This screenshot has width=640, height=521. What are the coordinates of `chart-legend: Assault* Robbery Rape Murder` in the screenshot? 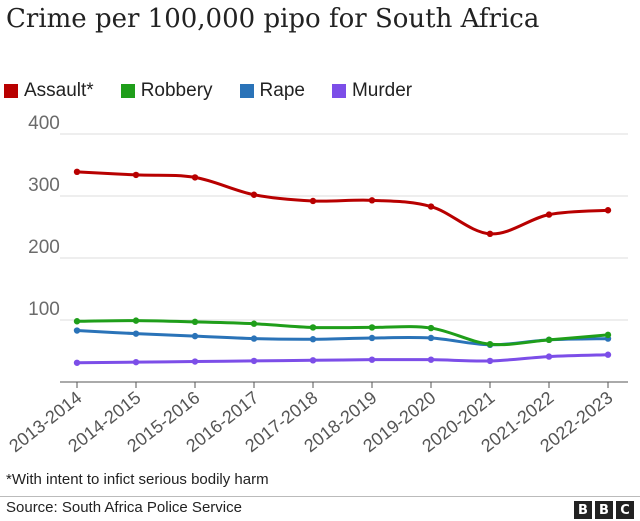 It's located at (221, 91).